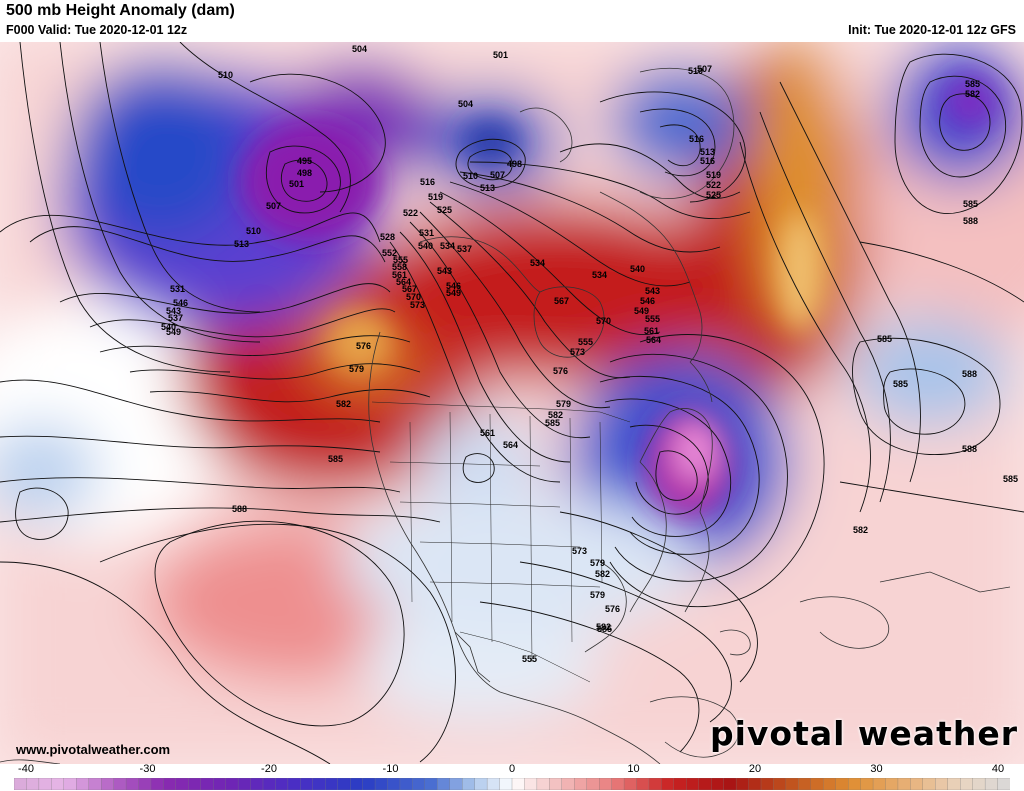 The width and height of the screenshot is (1024, 791). Describe the element at coordinates (560, 371) in the screenshot. I see `contour-label: 576` at that location.